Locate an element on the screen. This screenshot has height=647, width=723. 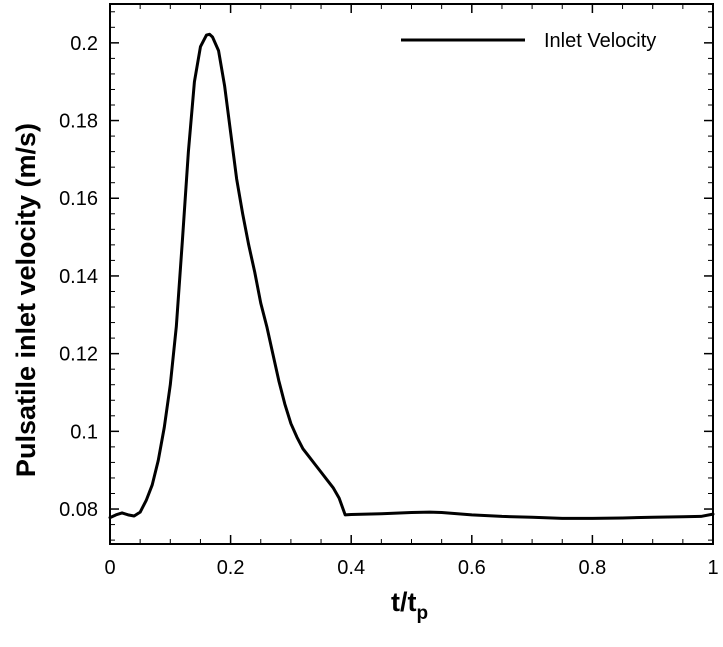
x-axis-title-main: t/t is located at coordinates (403, 602).